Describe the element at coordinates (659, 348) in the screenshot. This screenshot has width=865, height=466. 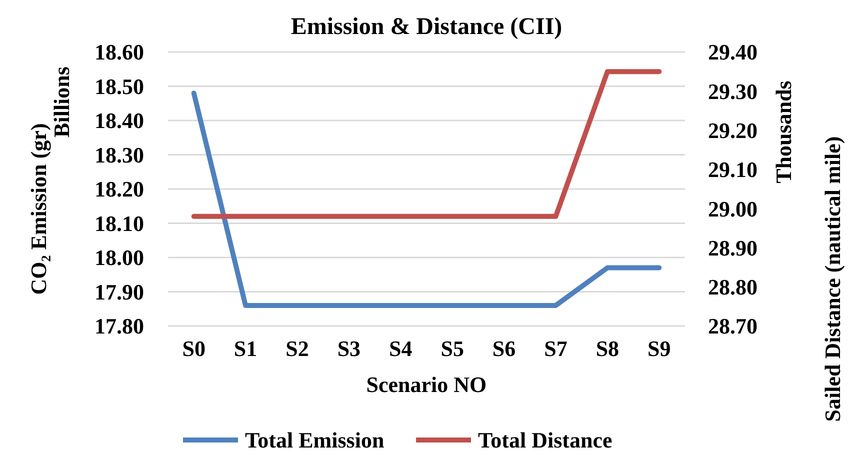
I see `x-tick-label: S9` at that location.